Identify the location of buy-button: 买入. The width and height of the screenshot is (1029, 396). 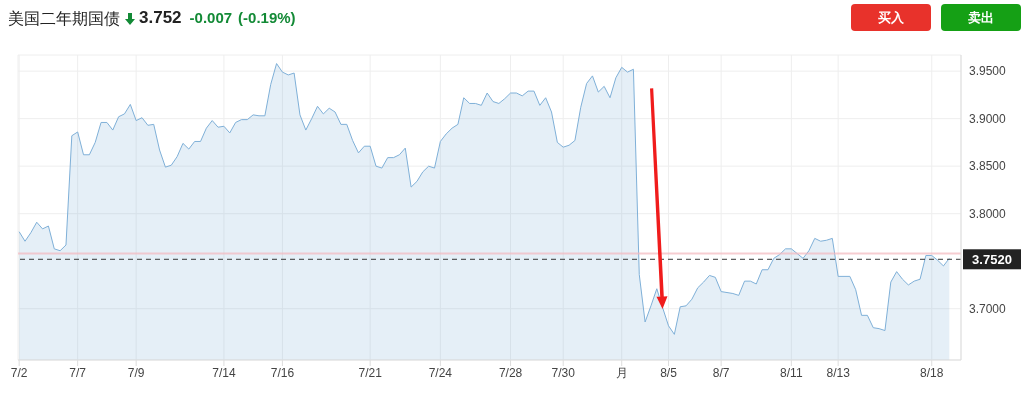
(891, 17).